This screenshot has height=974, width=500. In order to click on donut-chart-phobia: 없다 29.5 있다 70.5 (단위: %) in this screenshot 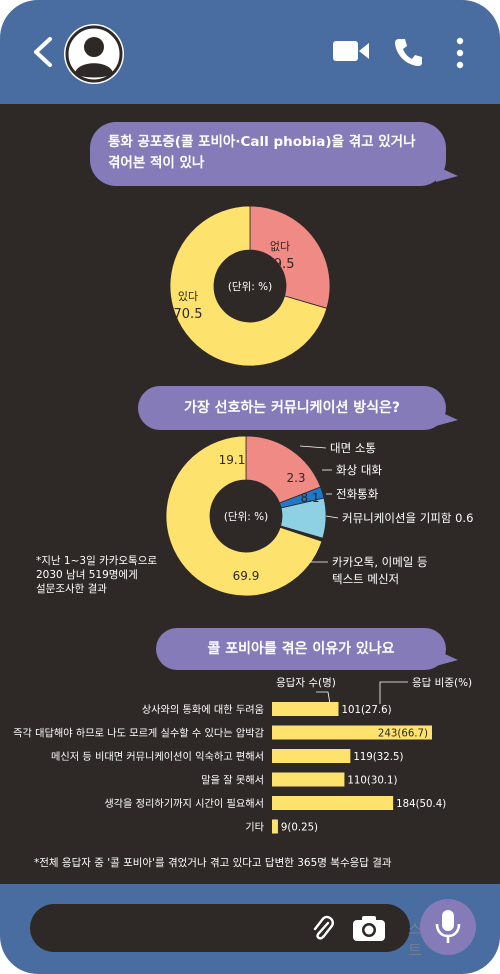, I will do `click(250, 286)`.